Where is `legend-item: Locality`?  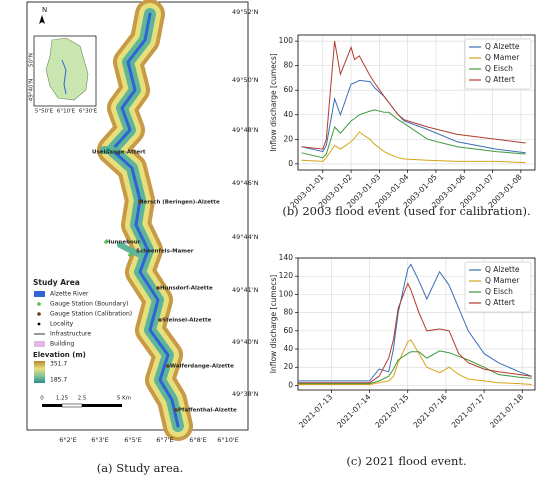 legend-item: Locality is located at coordinates (62, 324).